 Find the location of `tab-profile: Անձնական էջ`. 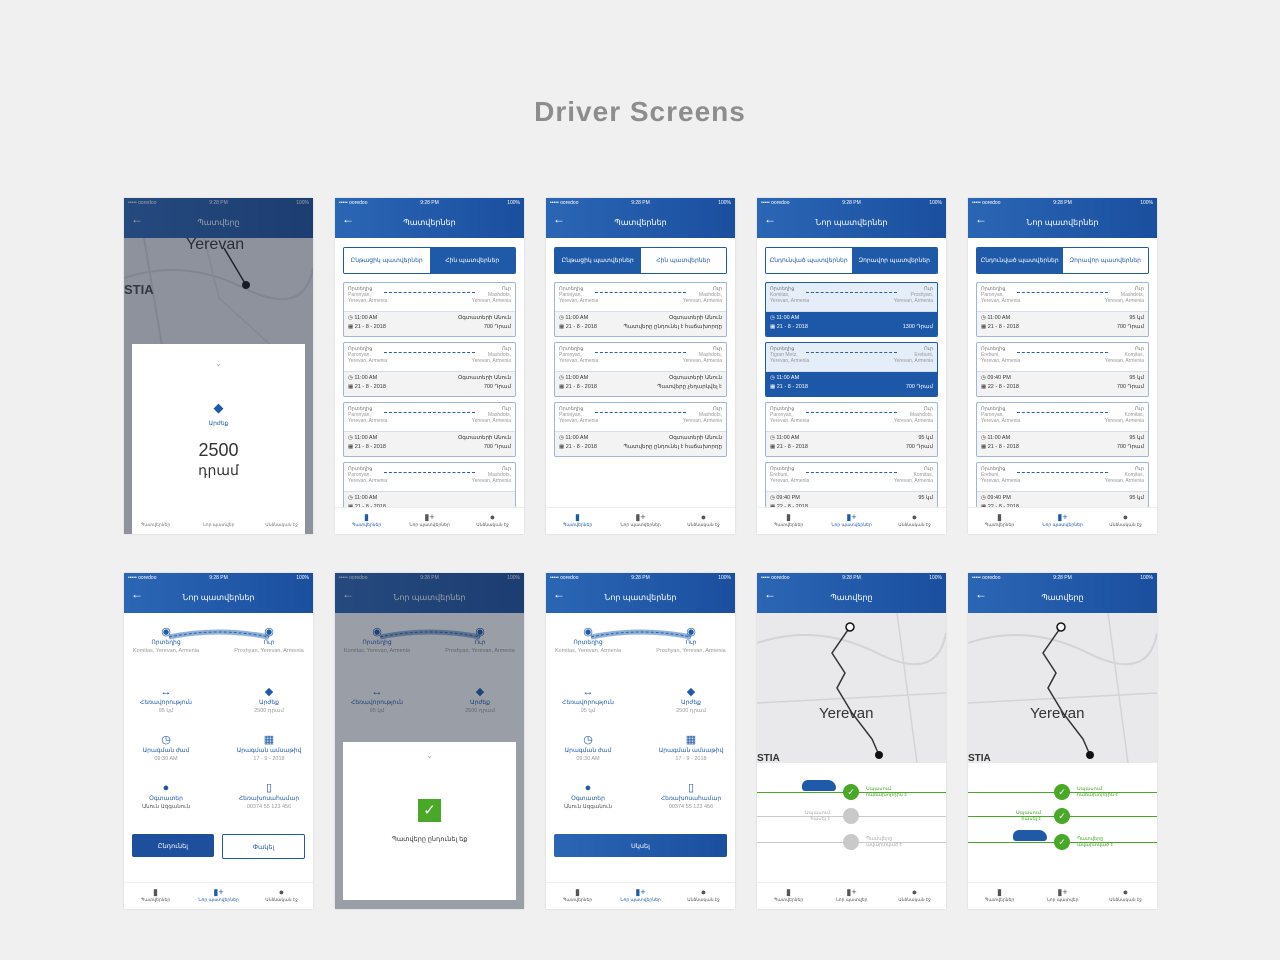

tab-profile: Անձնական էջ is located at coordinates (281, 524).